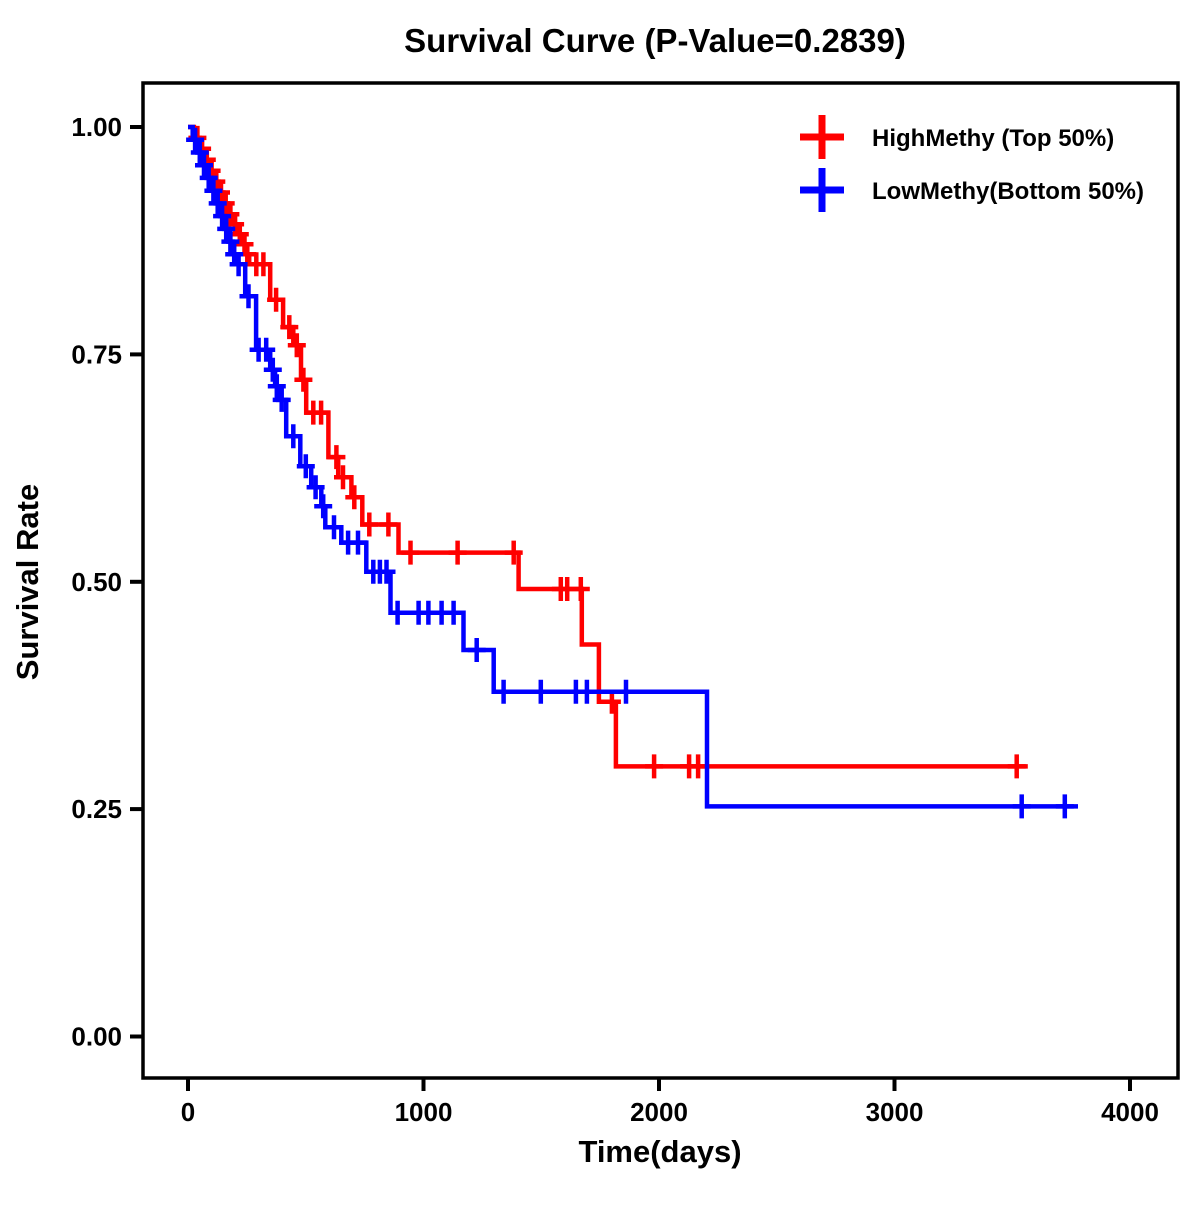 The image size is (1200, 1205). Describe the element at coordinates (96, 1037) in the screenshot. I see `y-tick-label: 0.00` at that location.